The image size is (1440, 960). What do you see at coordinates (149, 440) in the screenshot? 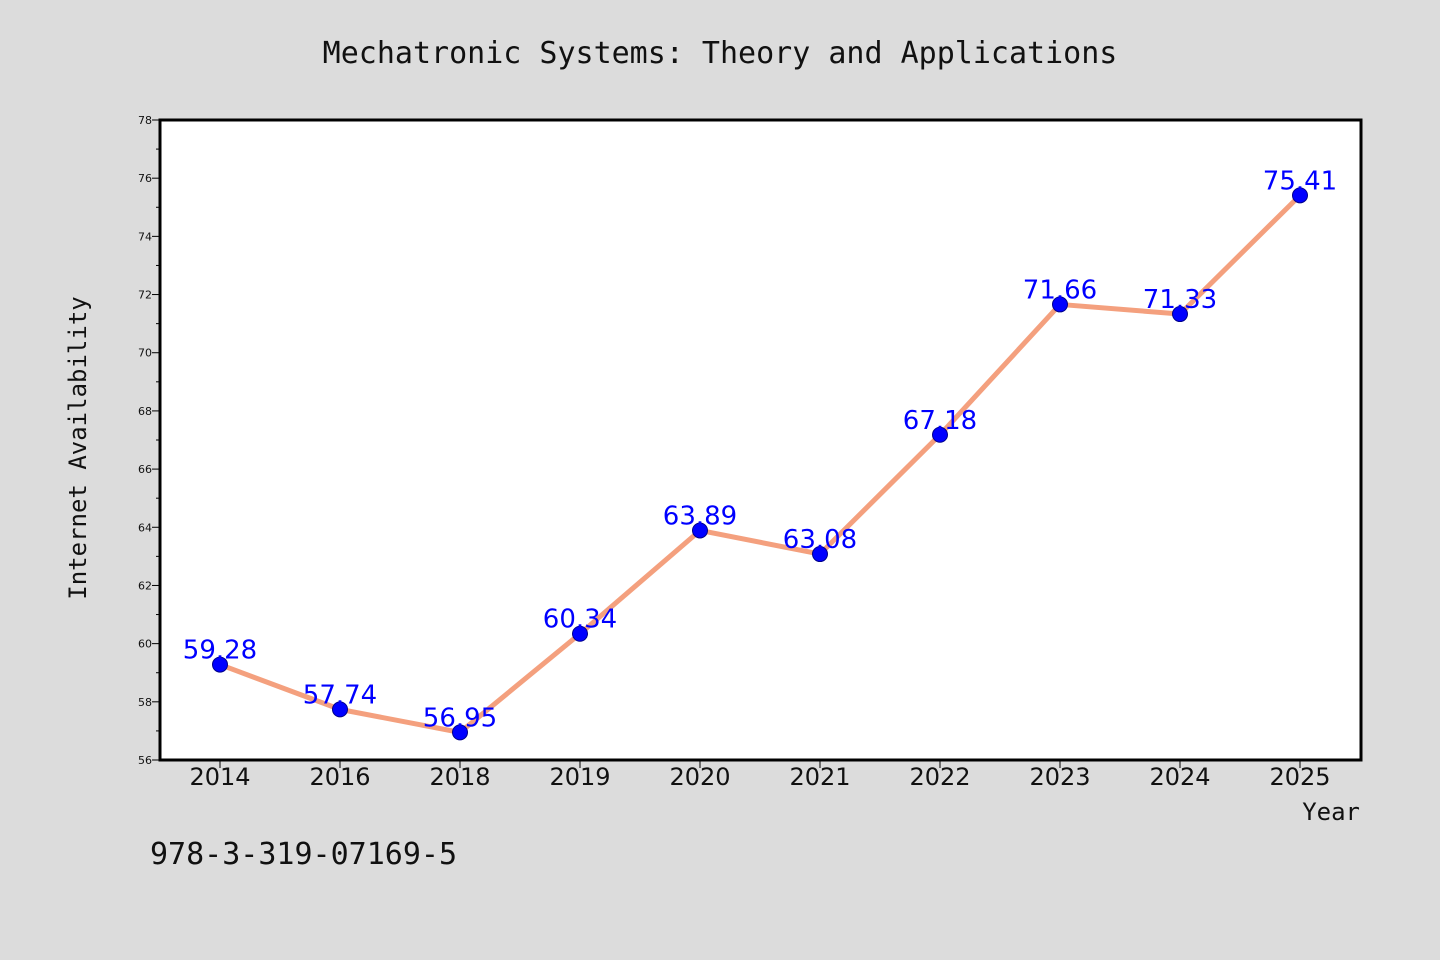
I see `y-axis: 56 58 60 62 64 66 68 70 72 74 76 78` at bounding box center [149, 440].